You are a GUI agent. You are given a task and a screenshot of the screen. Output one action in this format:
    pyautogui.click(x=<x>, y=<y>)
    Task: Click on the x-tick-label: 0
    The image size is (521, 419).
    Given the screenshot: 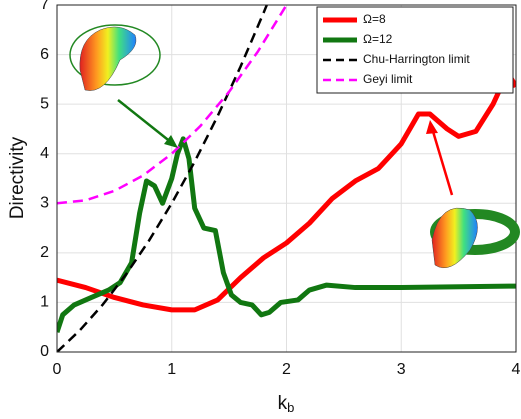 What is the action you would take?
    pyautogui.click(x=57, y=369)
    